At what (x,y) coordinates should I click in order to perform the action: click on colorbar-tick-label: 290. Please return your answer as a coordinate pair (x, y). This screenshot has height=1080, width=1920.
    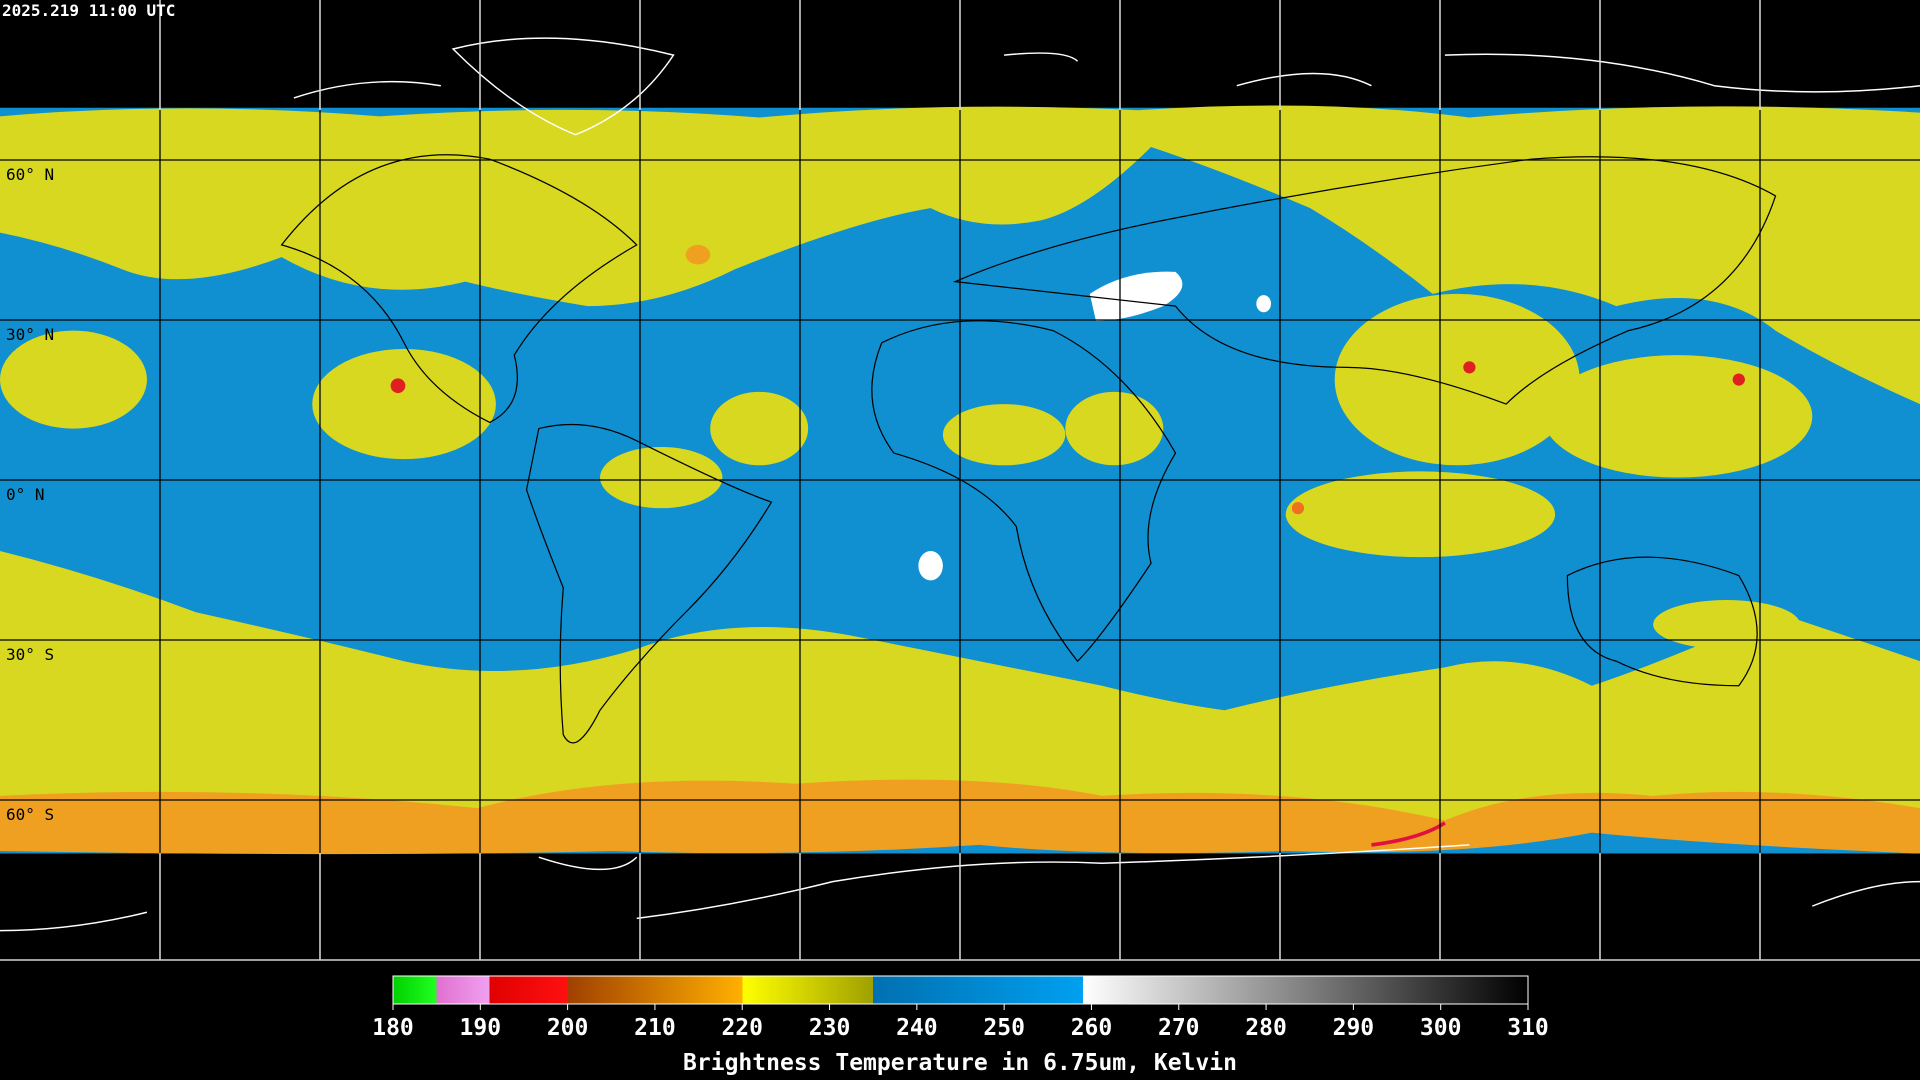
    Looking at the image, I should click on (1354, 1028).